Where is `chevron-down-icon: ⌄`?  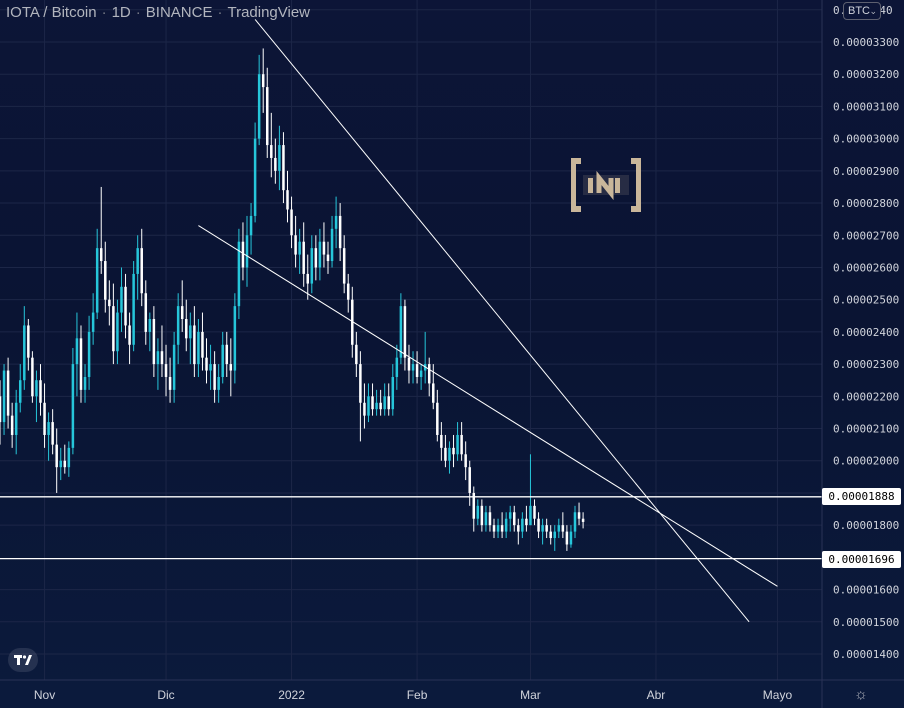
chevron-down-icon: ⌄ is located at coordinates (873, 11).